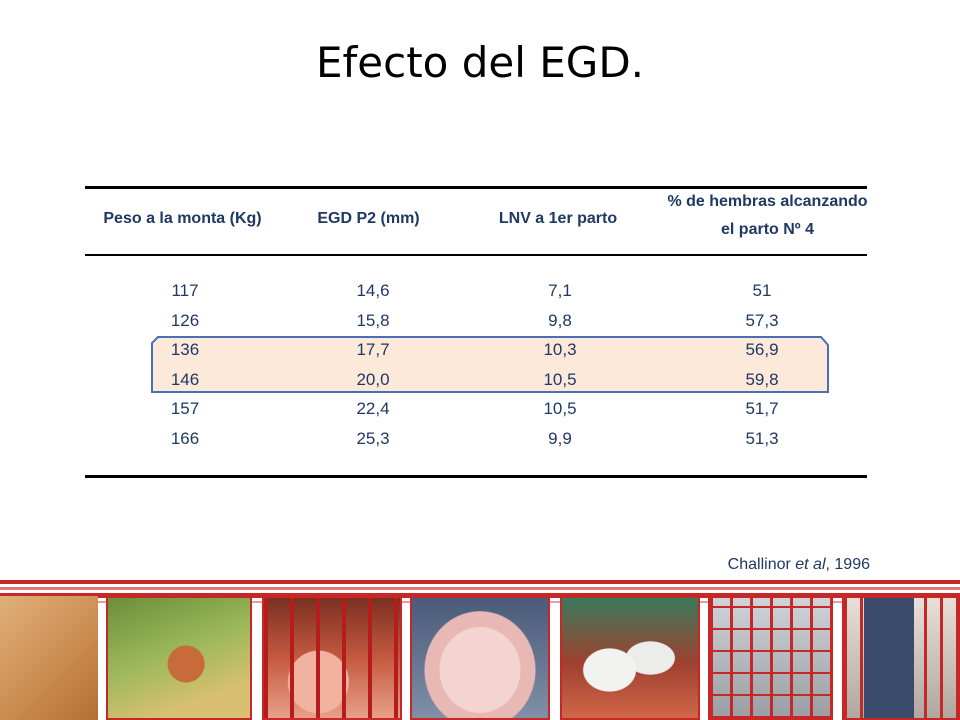  I want to click on table-header-rule, so click(476, 255).